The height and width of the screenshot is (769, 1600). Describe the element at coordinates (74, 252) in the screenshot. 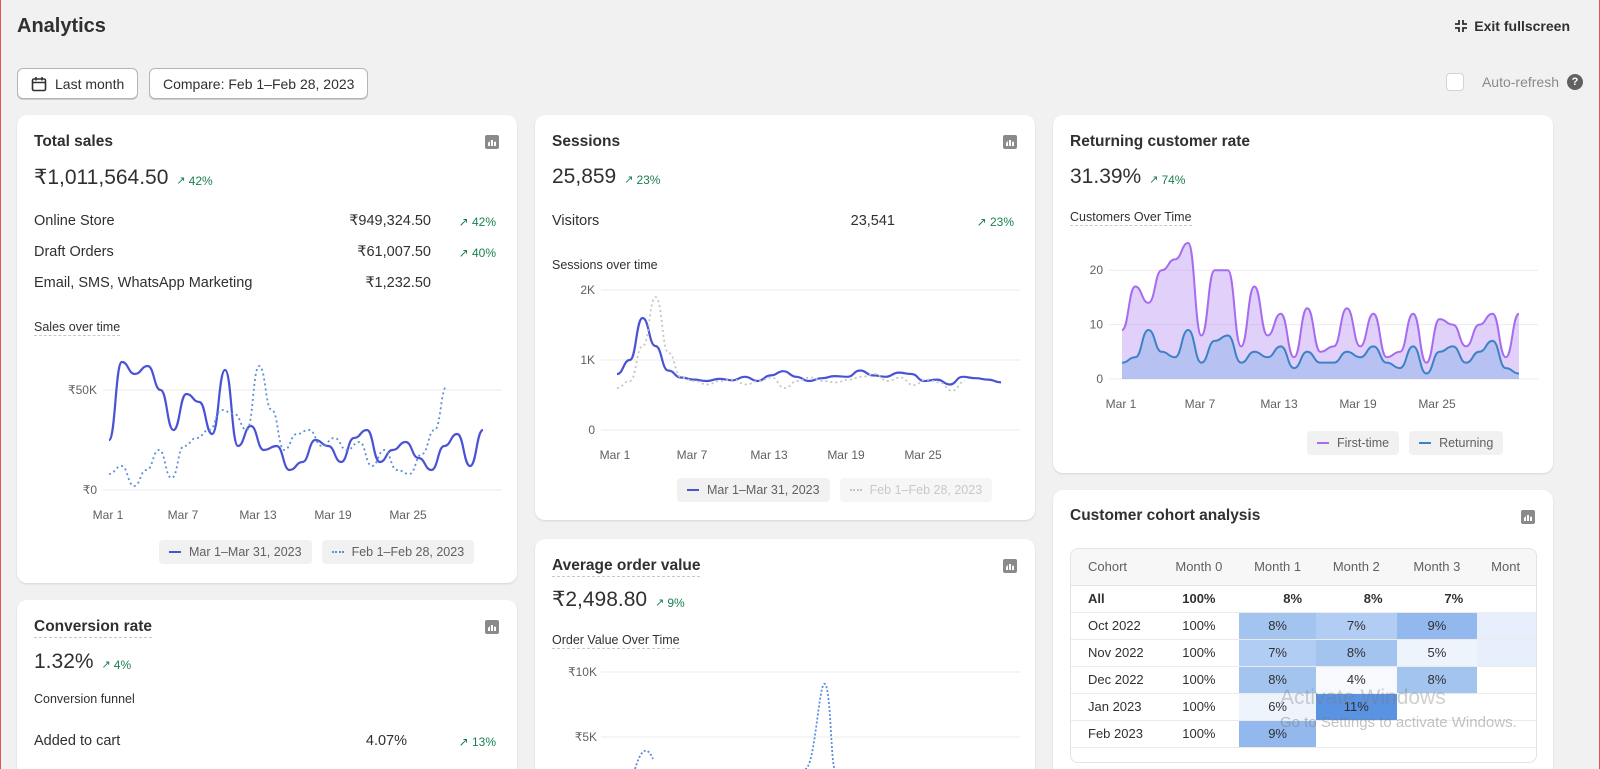

I see `breakdown-label: Draft Orders` at that location.